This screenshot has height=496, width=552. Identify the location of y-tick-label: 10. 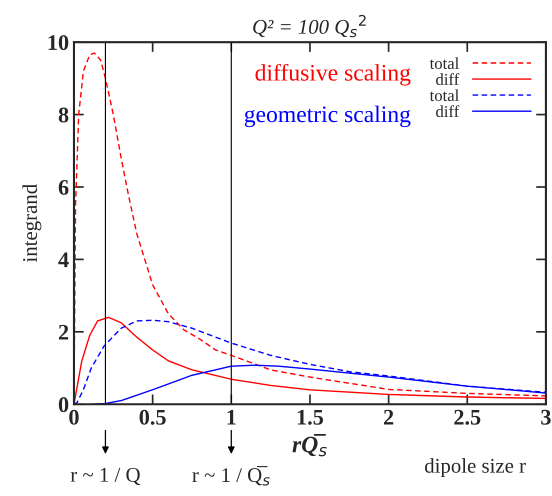
(58, 42).